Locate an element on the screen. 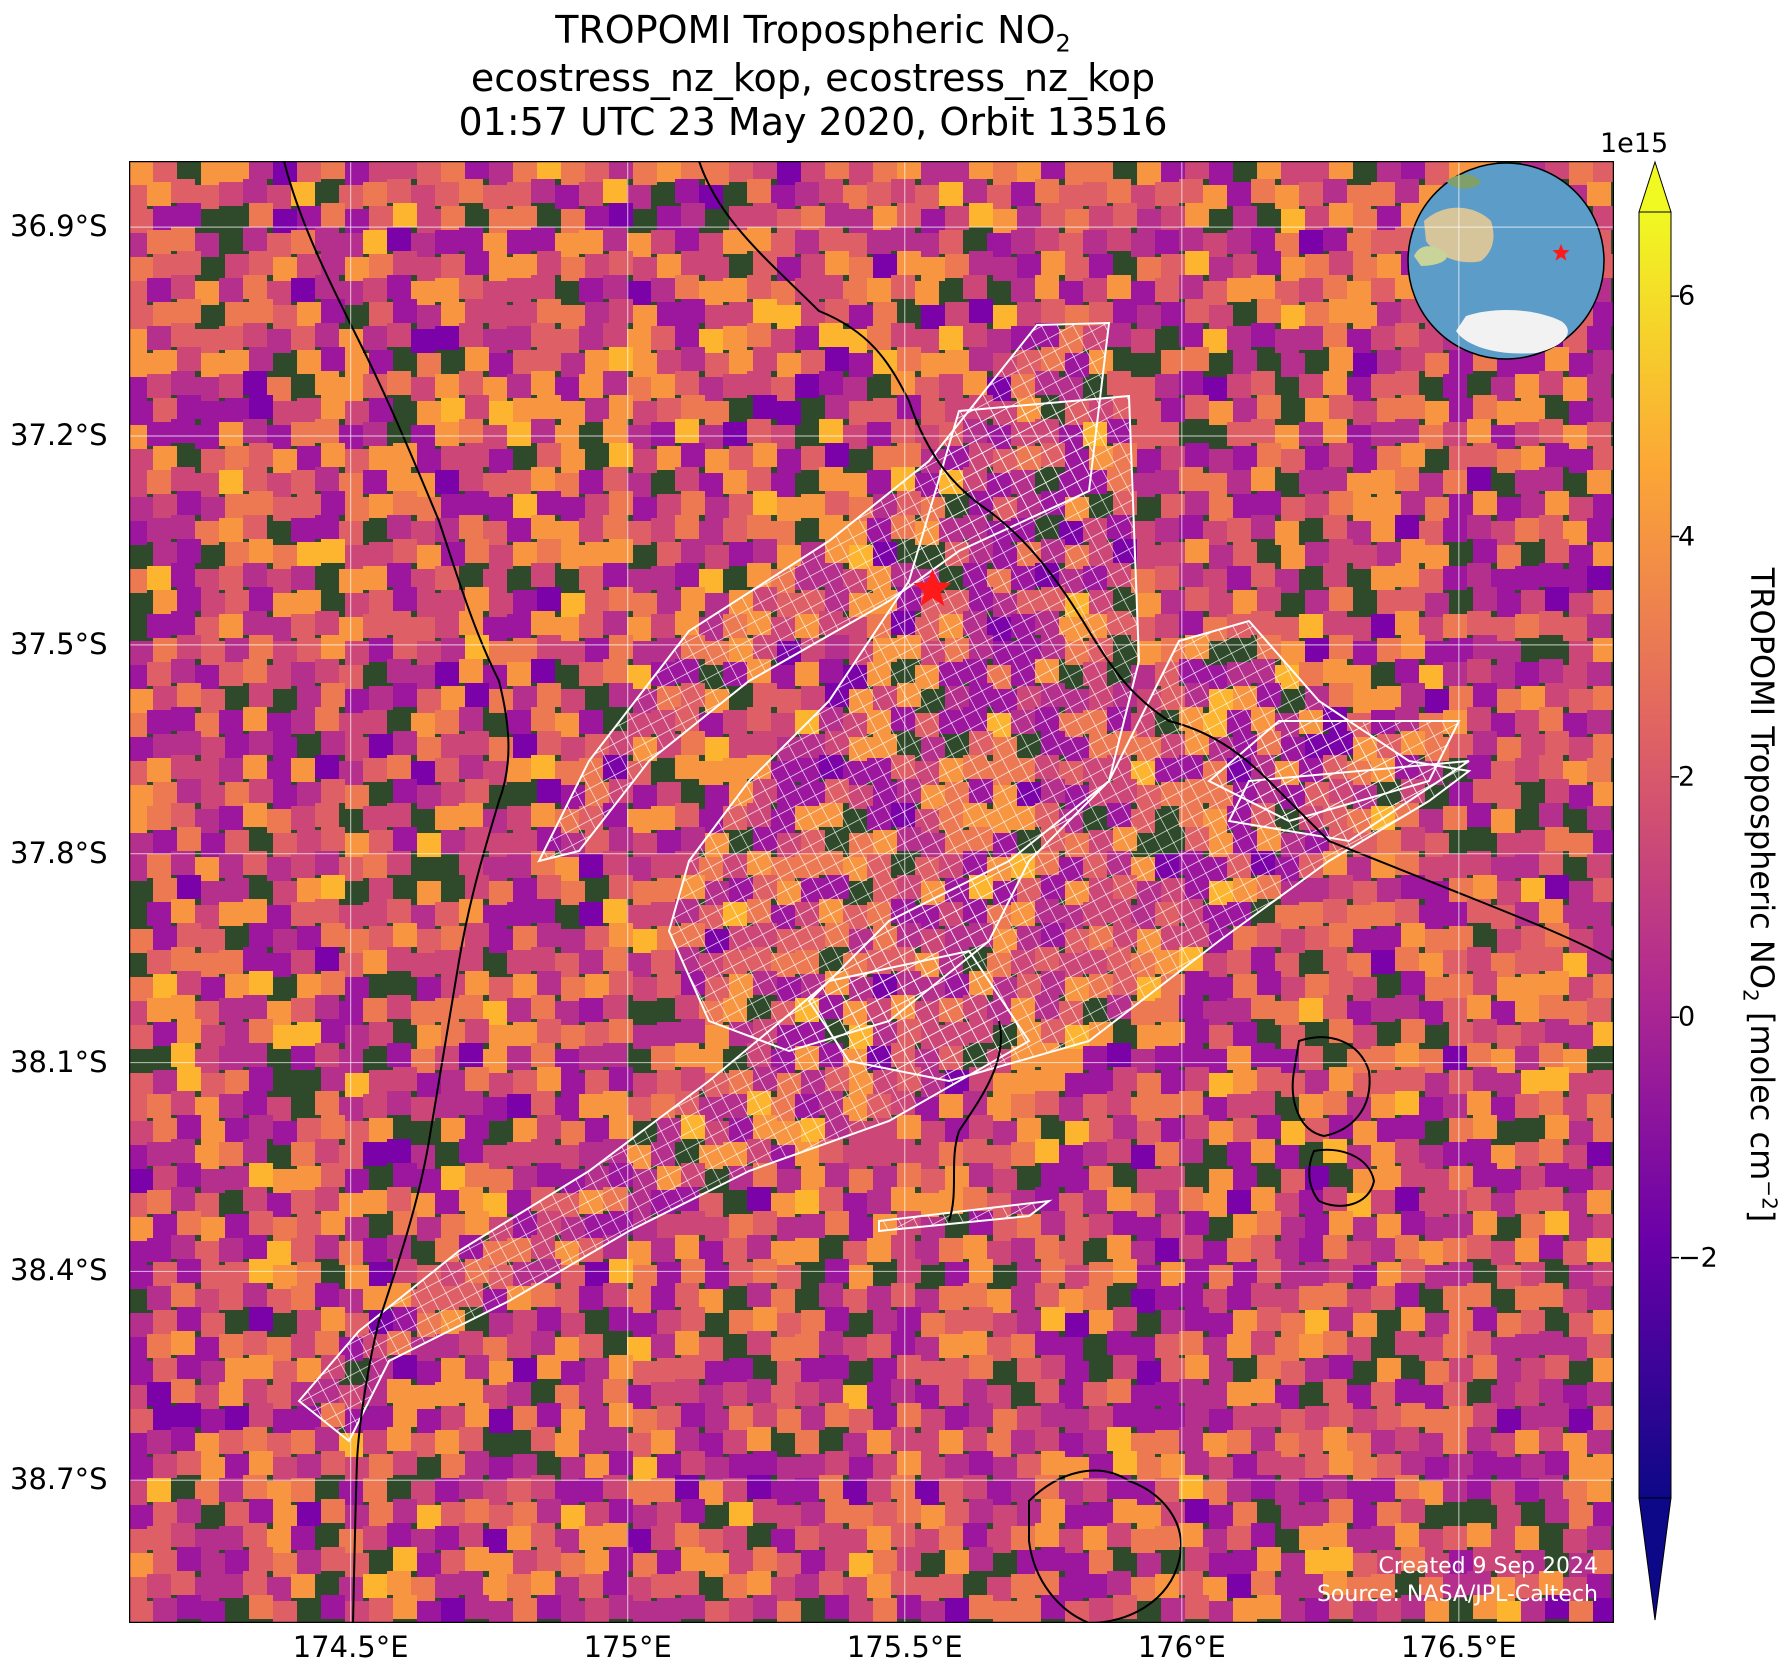 Image resolution: width=1792 pixels, height=1674 pixels. target-star-icon is located at coordinates (932, 588).